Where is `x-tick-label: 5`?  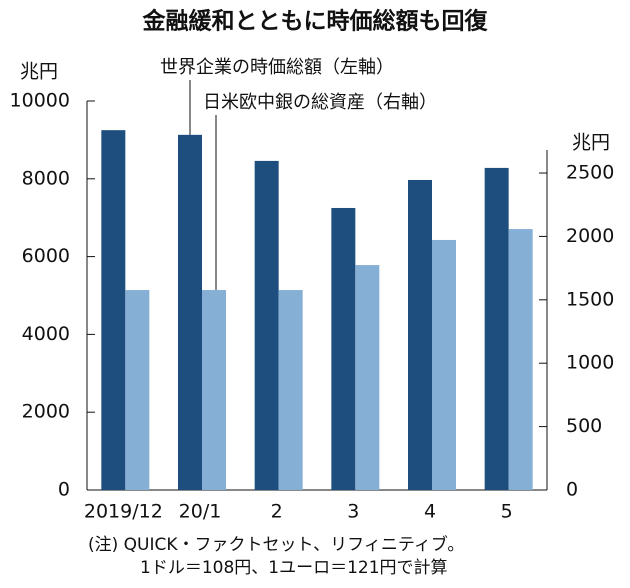 x-tick-label: 5 is located at coordinates (507, 512).